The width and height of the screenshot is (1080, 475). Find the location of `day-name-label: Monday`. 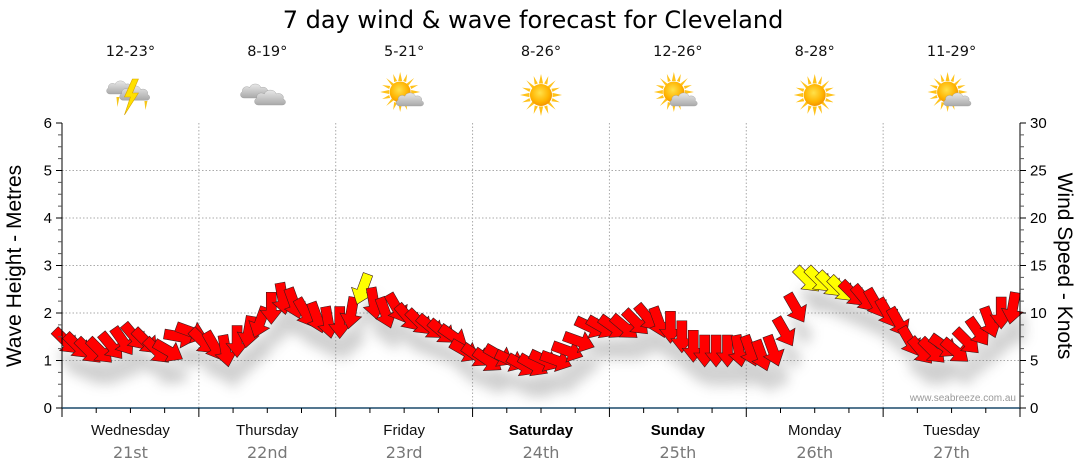

day-name-label: Monday is located at coordinates (815, 430).